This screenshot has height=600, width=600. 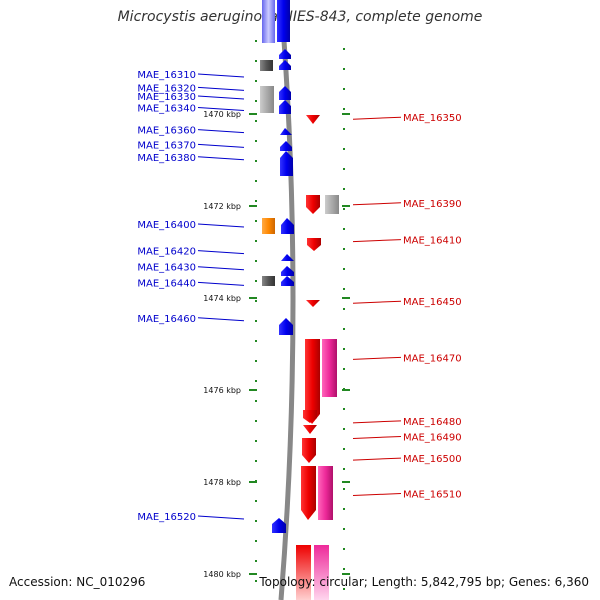 What do you see at coordinates (166, 158) in the screenshot?
I see `gene-label-left: MAE_16380` at bounding box center [166, 158].